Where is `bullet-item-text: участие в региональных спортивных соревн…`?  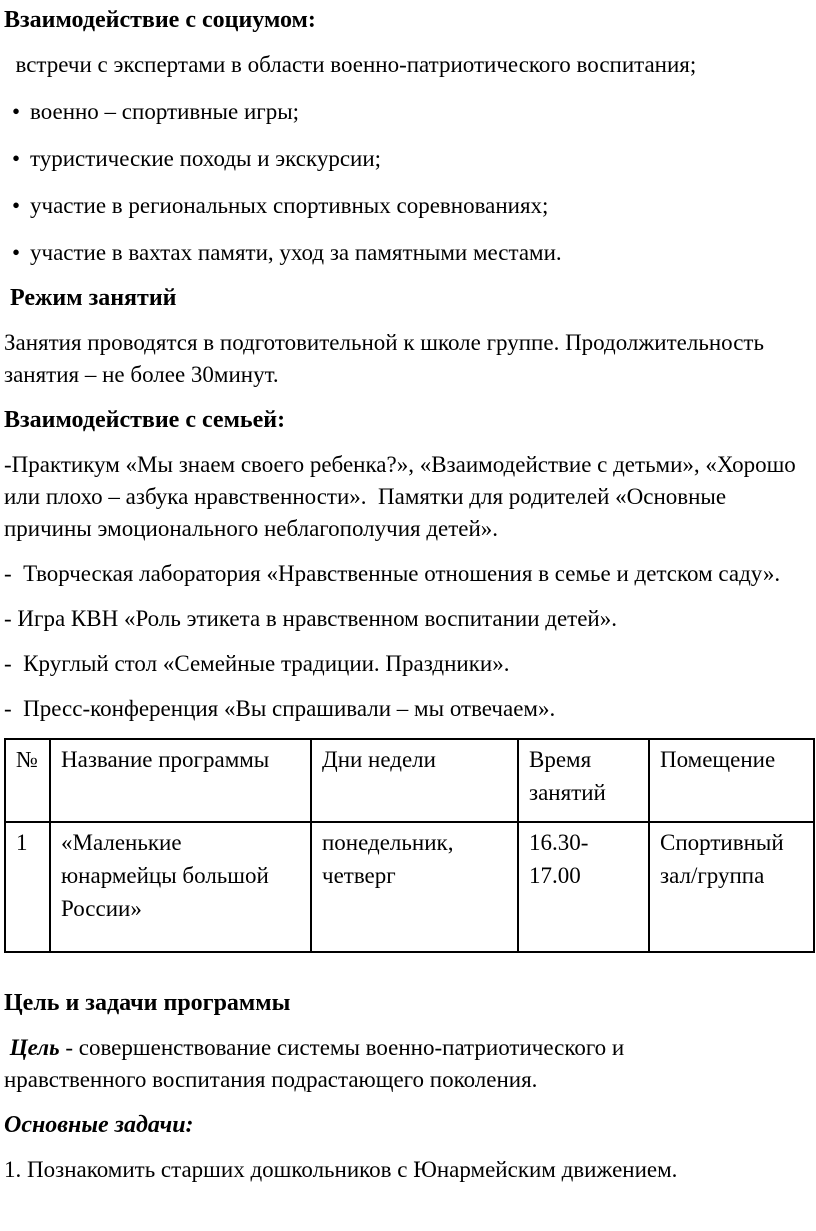 bullet-item-text: участие в региональных спортивных соревн… is located at coordinates (289, 205).